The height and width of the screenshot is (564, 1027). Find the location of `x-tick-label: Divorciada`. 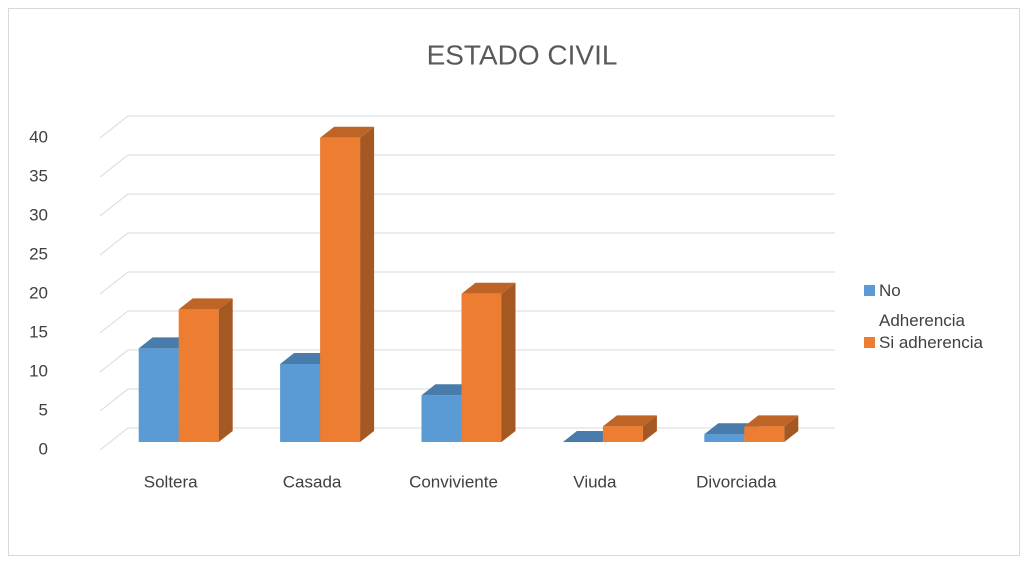

x-tick-label: Divorciada is located at coordinates (736, 481).